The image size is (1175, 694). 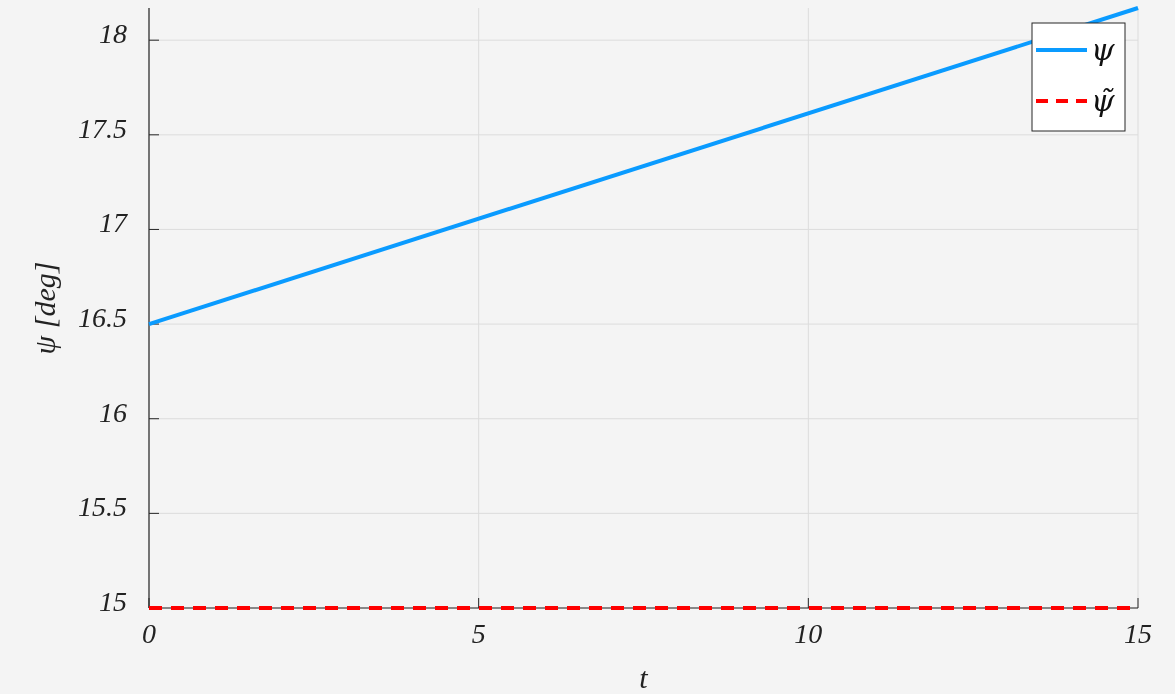 What do you see at coordinates (644, 677) in the screenshot?
I see `x-axis-title: t` at bounding box center [644, 677].